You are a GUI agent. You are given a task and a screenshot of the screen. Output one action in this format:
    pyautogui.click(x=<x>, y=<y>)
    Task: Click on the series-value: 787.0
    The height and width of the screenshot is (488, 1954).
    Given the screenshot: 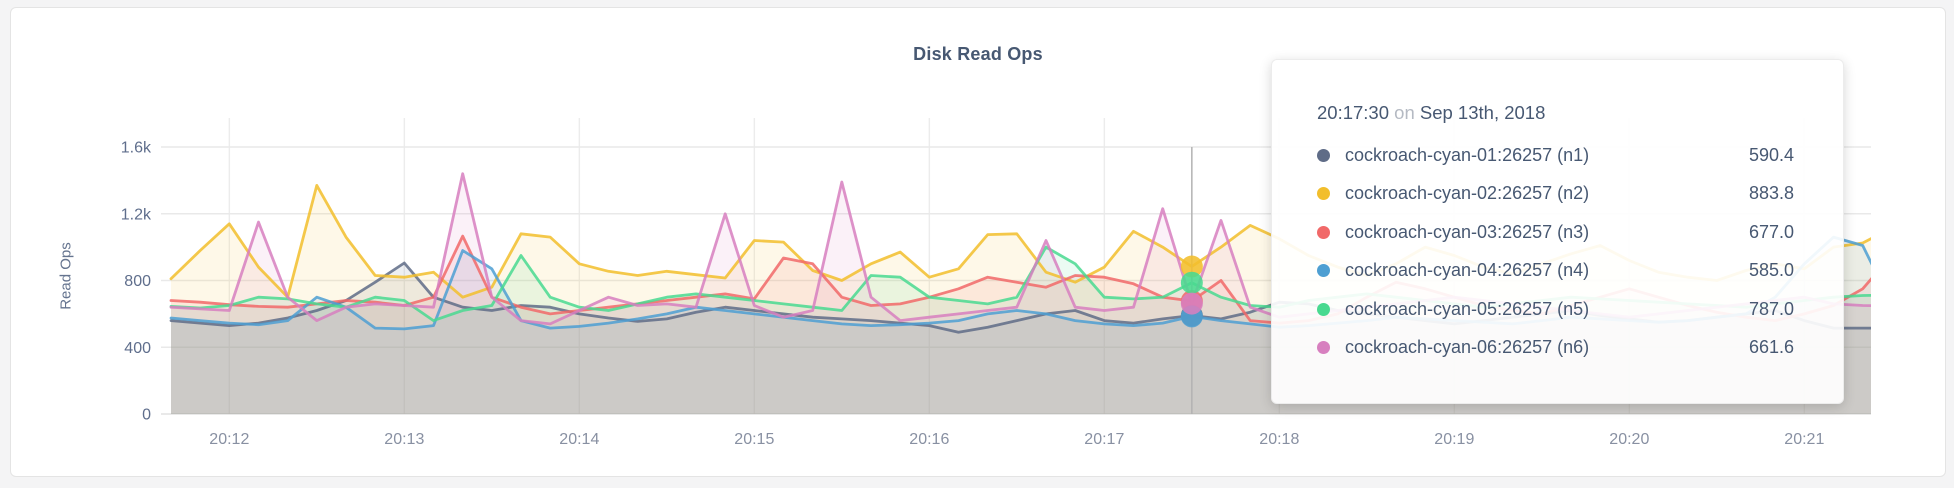 What is the action you would take?
    pyautogui.click(x=1772, y=308)
    